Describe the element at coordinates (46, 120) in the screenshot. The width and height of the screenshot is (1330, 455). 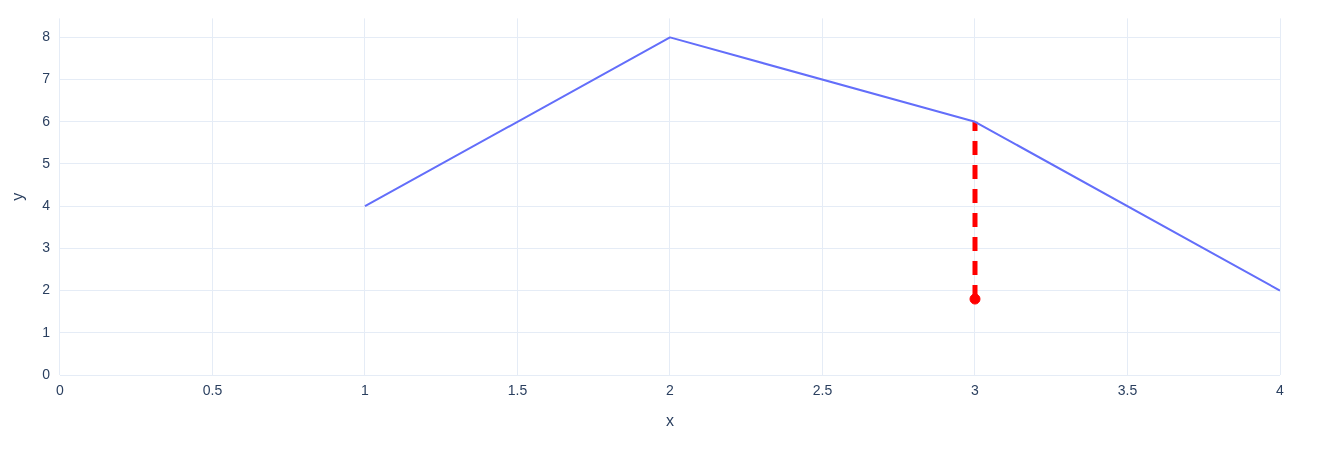
I see `y-tick-label: 6` at that location.